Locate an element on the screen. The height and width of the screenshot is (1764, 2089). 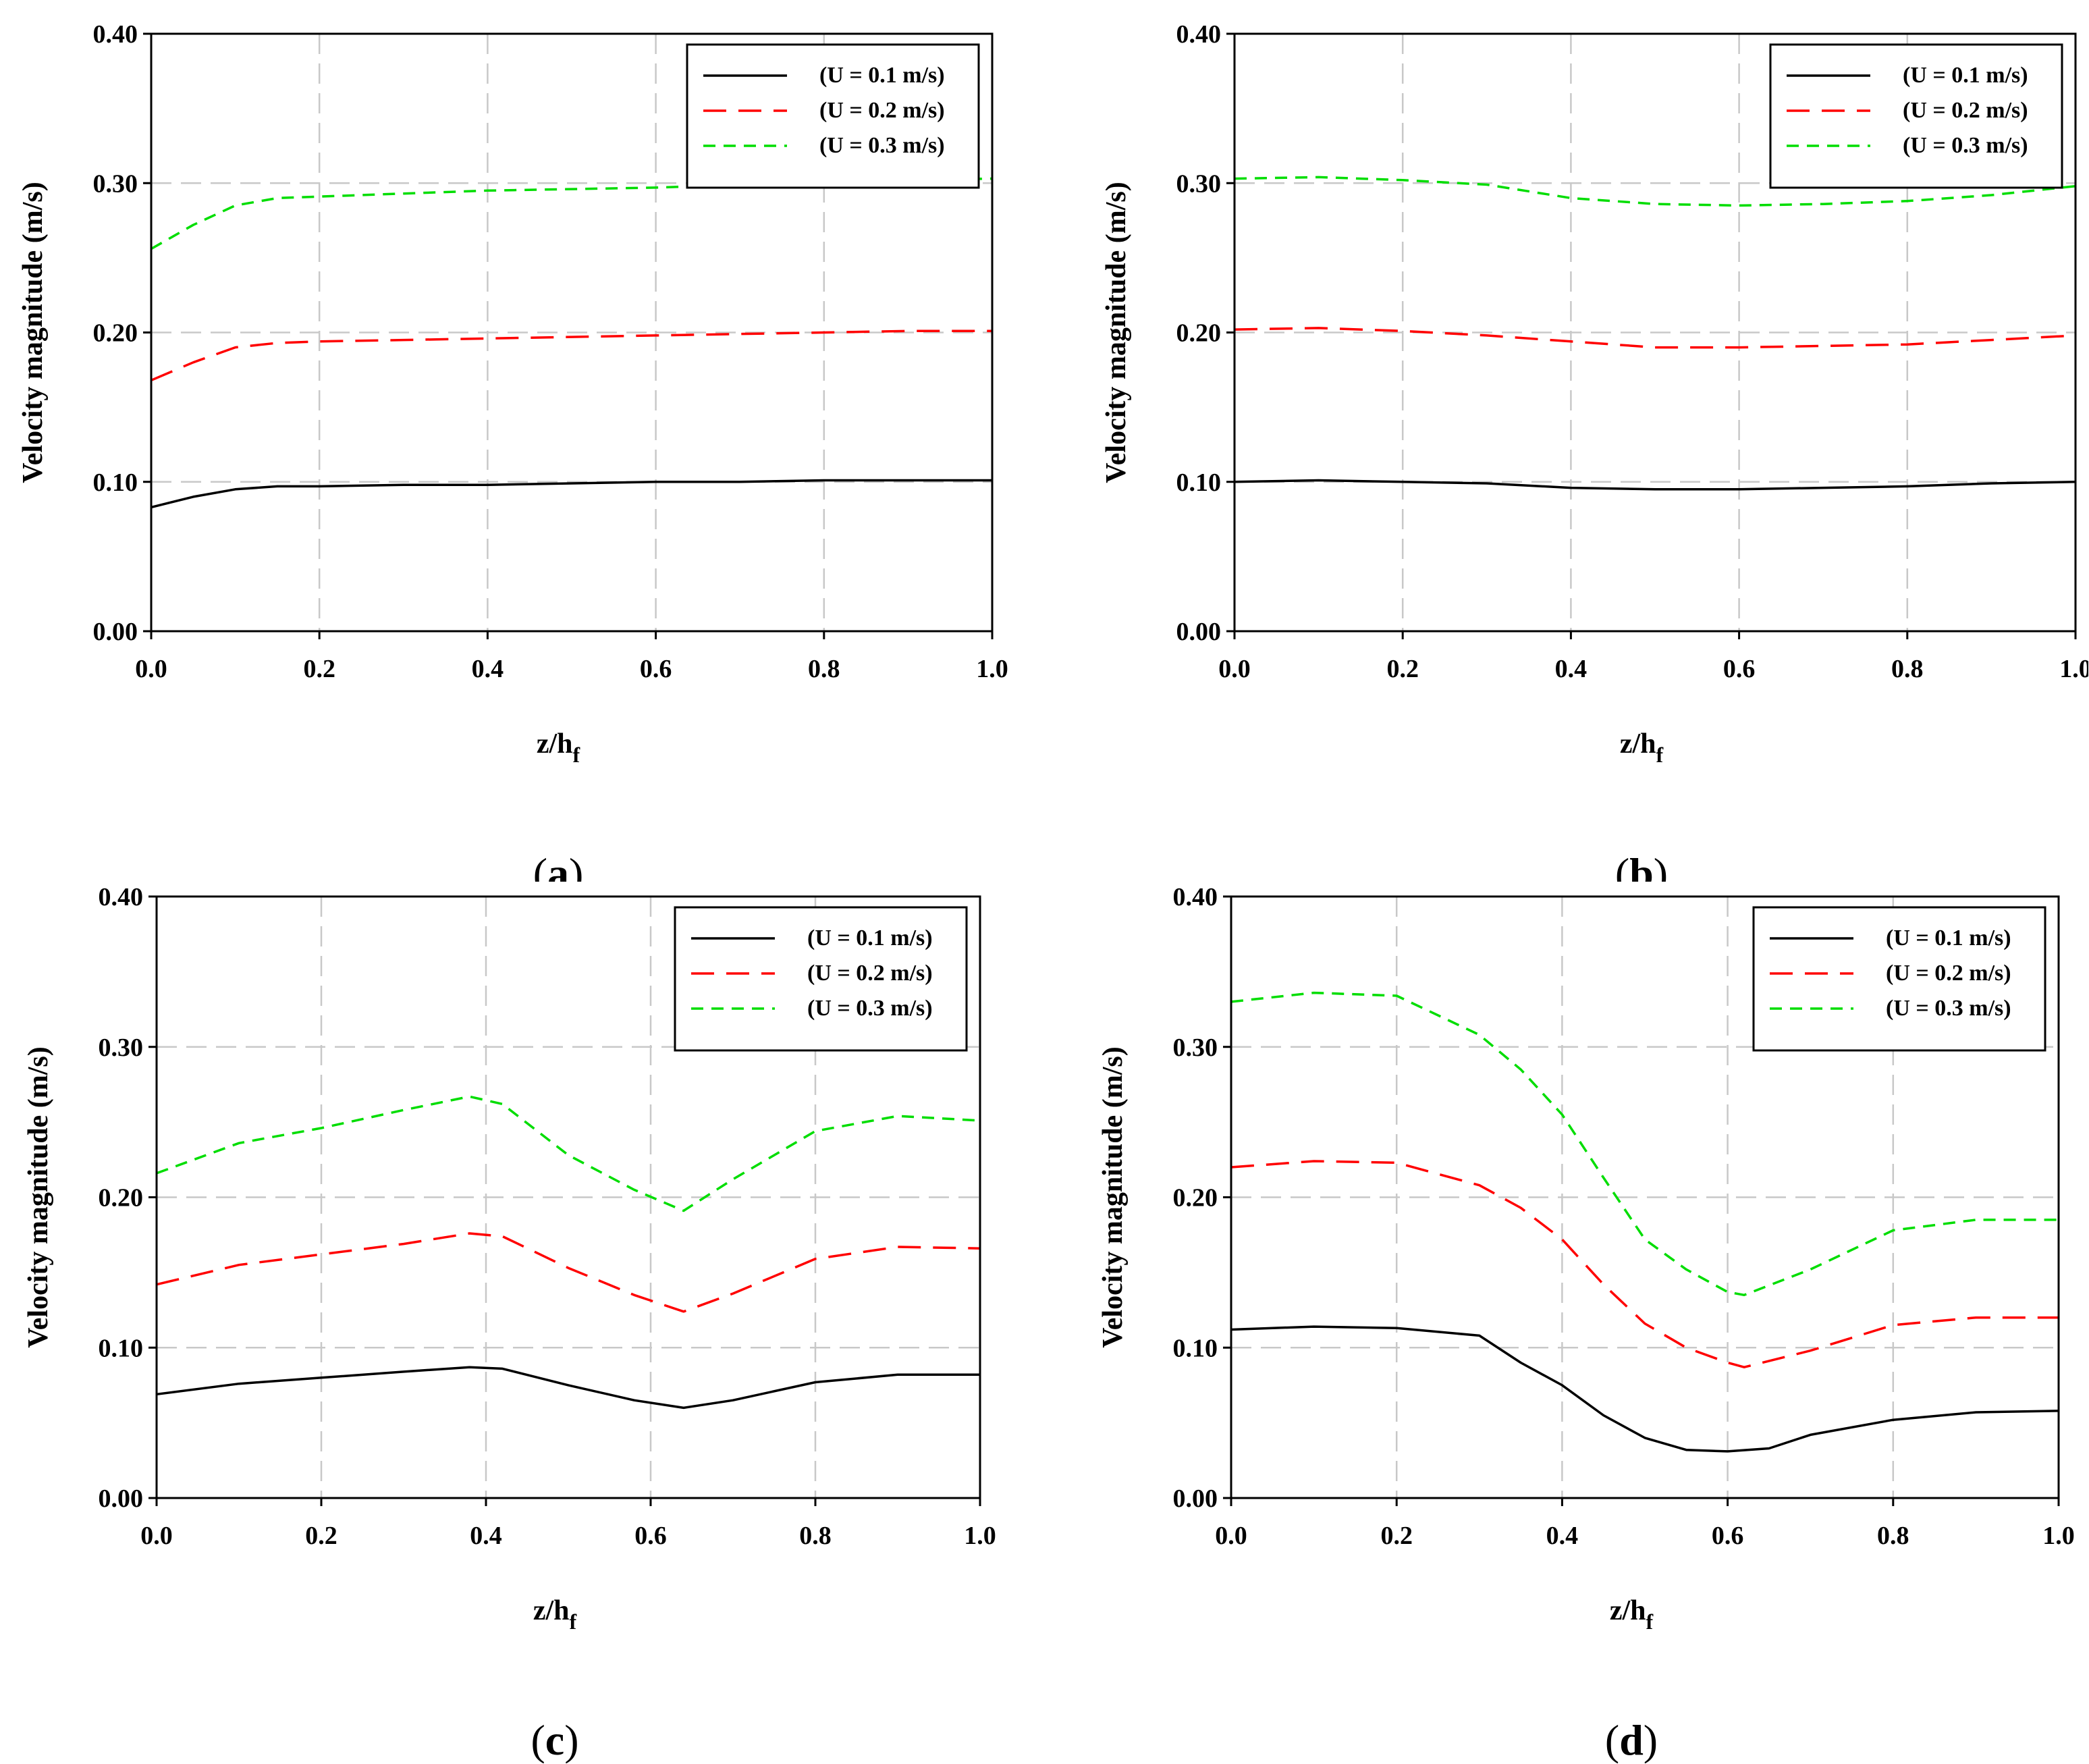
panel-label: (d) is located at coordinates (1631, 1739).